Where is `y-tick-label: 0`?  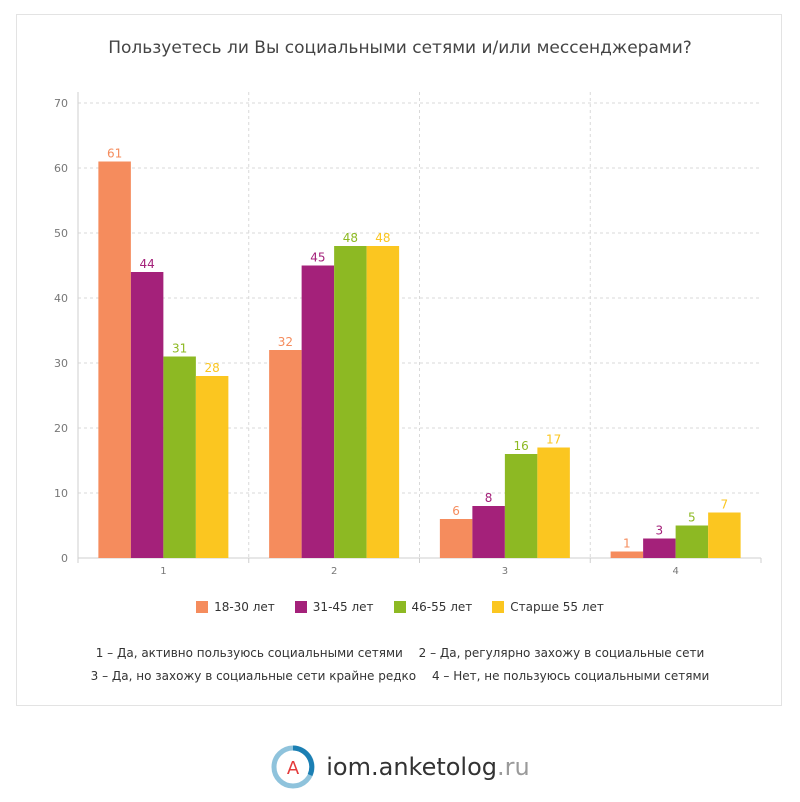
y-tick-label: 0 is located at coordinates (64, 558).